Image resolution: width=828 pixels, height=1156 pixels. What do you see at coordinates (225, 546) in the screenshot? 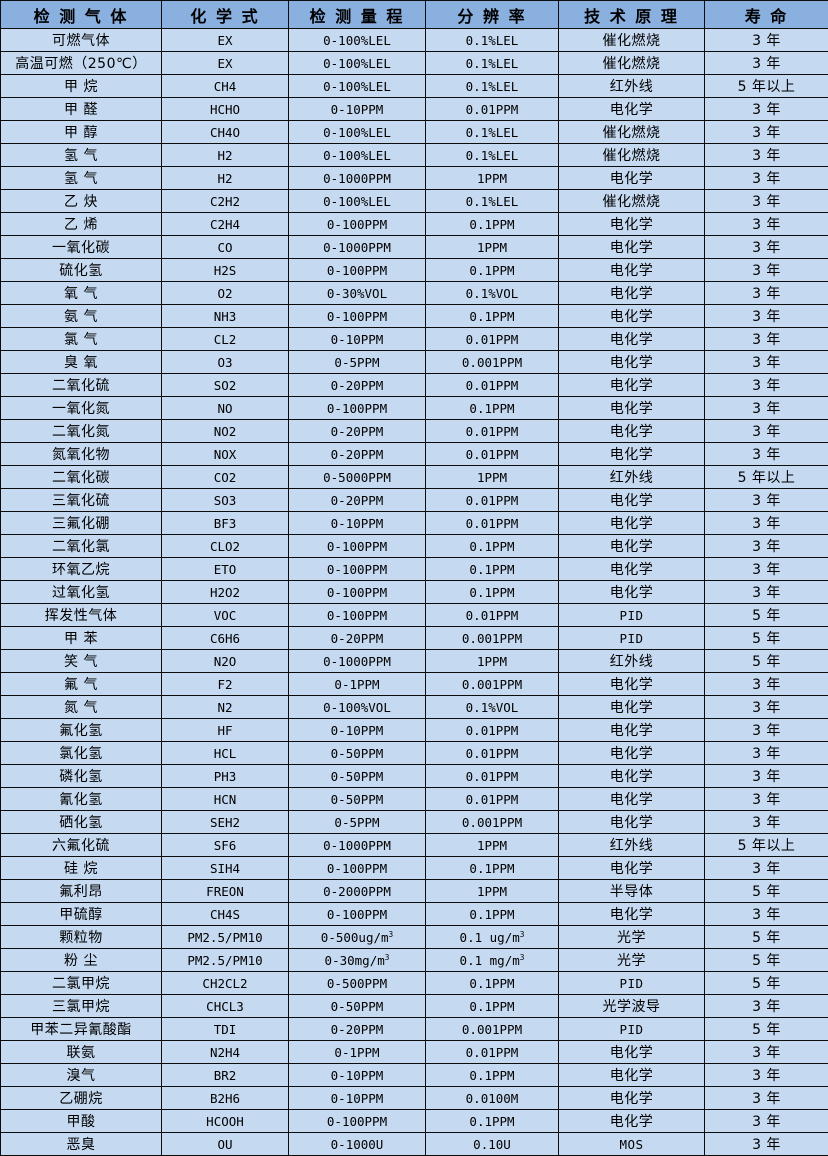
I see `cell-formula: CLO2` at bounding box center [225, 546].